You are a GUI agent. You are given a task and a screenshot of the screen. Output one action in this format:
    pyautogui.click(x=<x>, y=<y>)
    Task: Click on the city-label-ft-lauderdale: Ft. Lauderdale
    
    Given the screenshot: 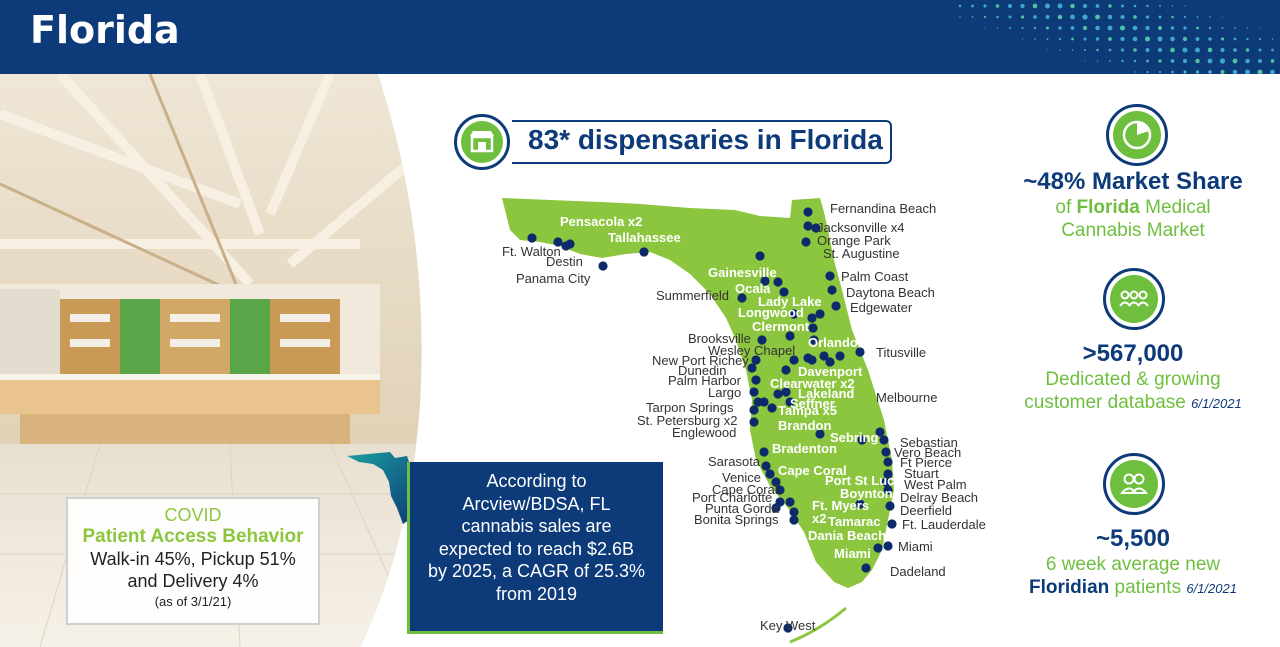 What is the action you would take?
    pyautogui.click(x=944, y=524)
    